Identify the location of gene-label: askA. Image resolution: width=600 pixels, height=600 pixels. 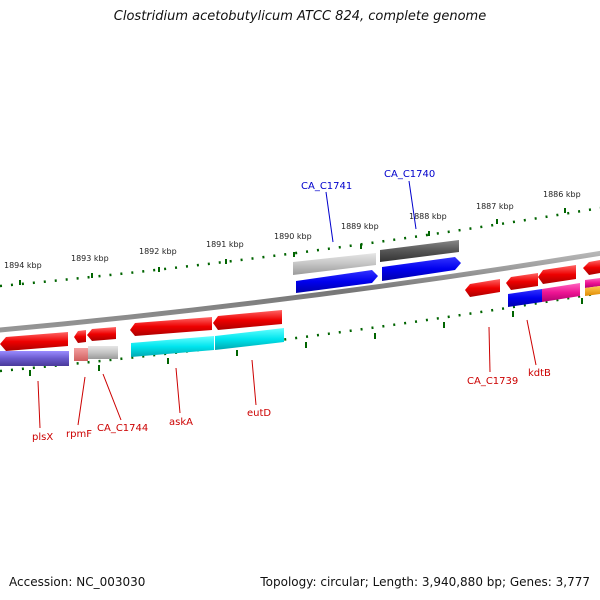
(181, 422).